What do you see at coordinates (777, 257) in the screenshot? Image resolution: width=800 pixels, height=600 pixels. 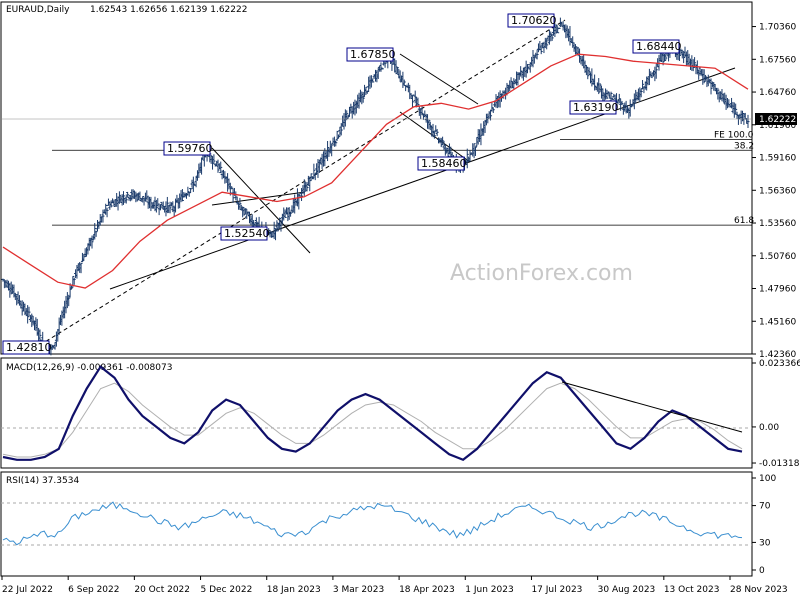 I see `price-y-tick-label: 1.50760` at bounding box center [777, 257].